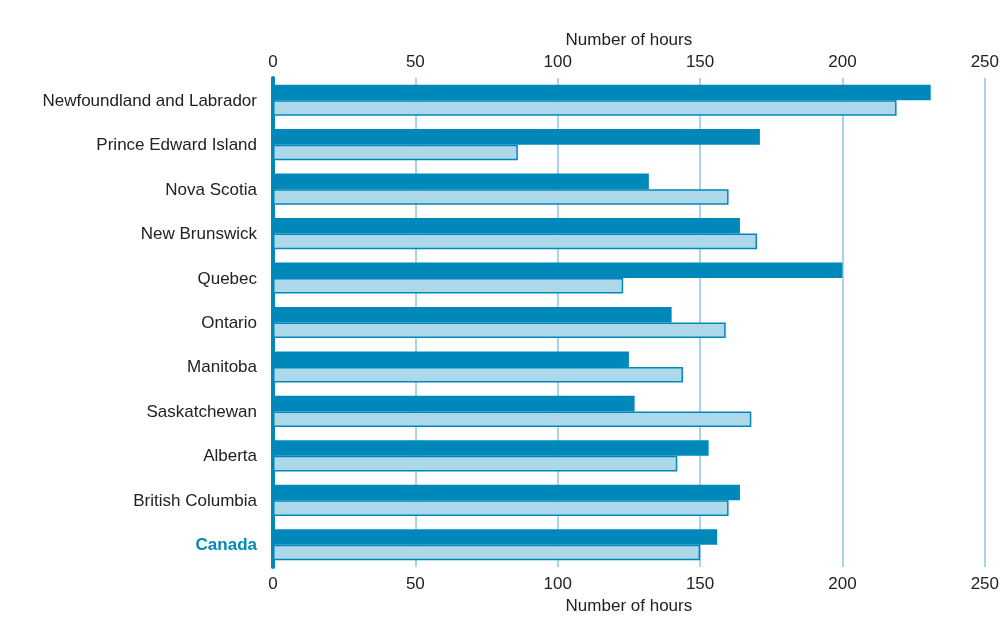 Image resolution: width=1002 pixels, height=635 pixels. What do you see at coordinates (230, 456) in the screenshot?
I see `y-tick-label: Alberta` at bounding box center [230, 456].